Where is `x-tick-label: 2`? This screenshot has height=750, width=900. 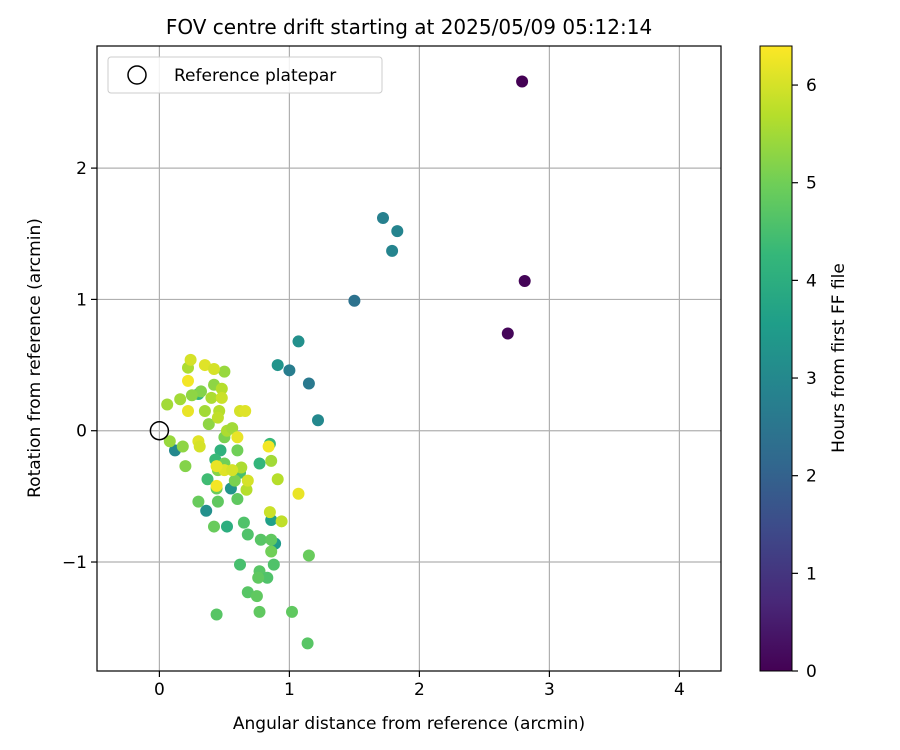 x-tick-label: 2 is located at coordinates (419, 690).